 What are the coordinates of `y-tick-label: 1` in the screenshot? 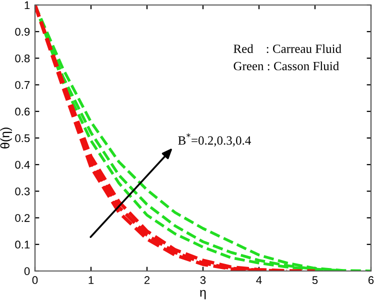 It's located at (27, 5).